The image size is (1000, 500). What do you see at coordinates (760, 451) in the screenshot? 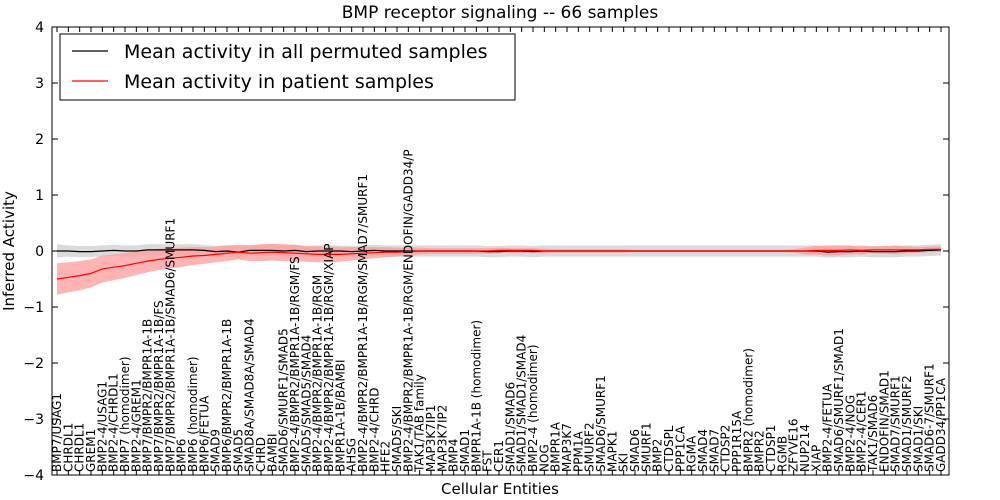
I see `x-tick-label: BMPR2` at bounding box center [760, 451].